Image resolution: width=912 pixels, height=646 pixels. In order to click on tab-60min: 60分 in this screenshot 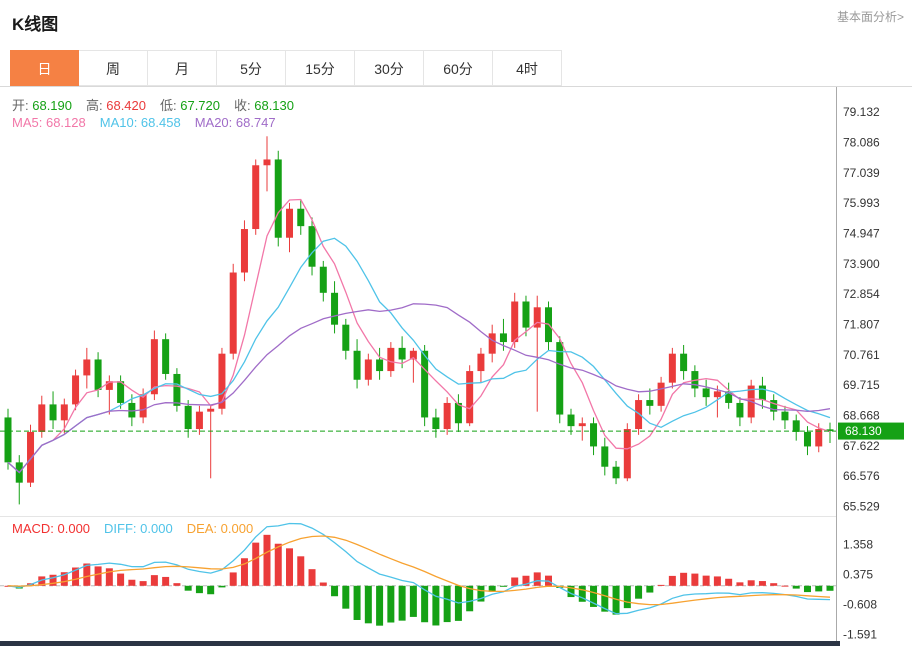, I will do `click(458, 68)`.